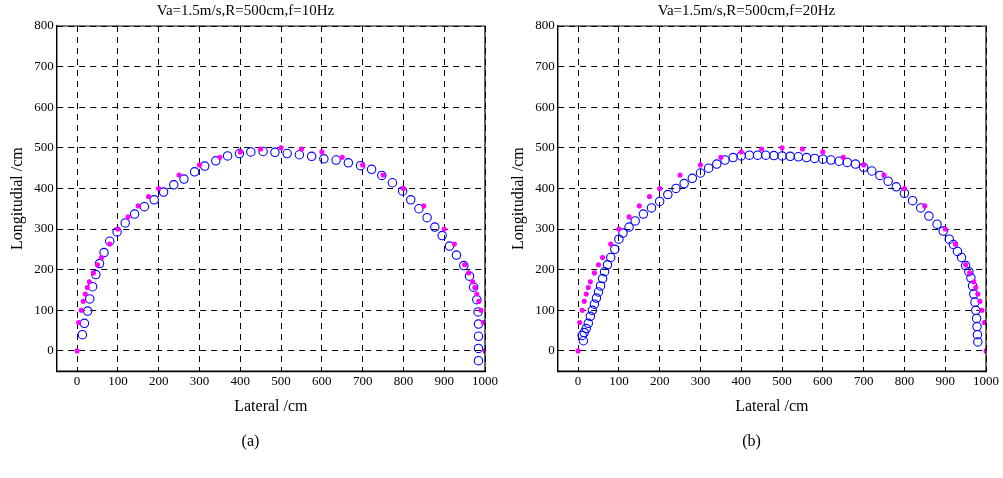  What do you see at coordinates (751, 441) in the screenshot?
I see `text: (b)` at bounding box center [751, 441].